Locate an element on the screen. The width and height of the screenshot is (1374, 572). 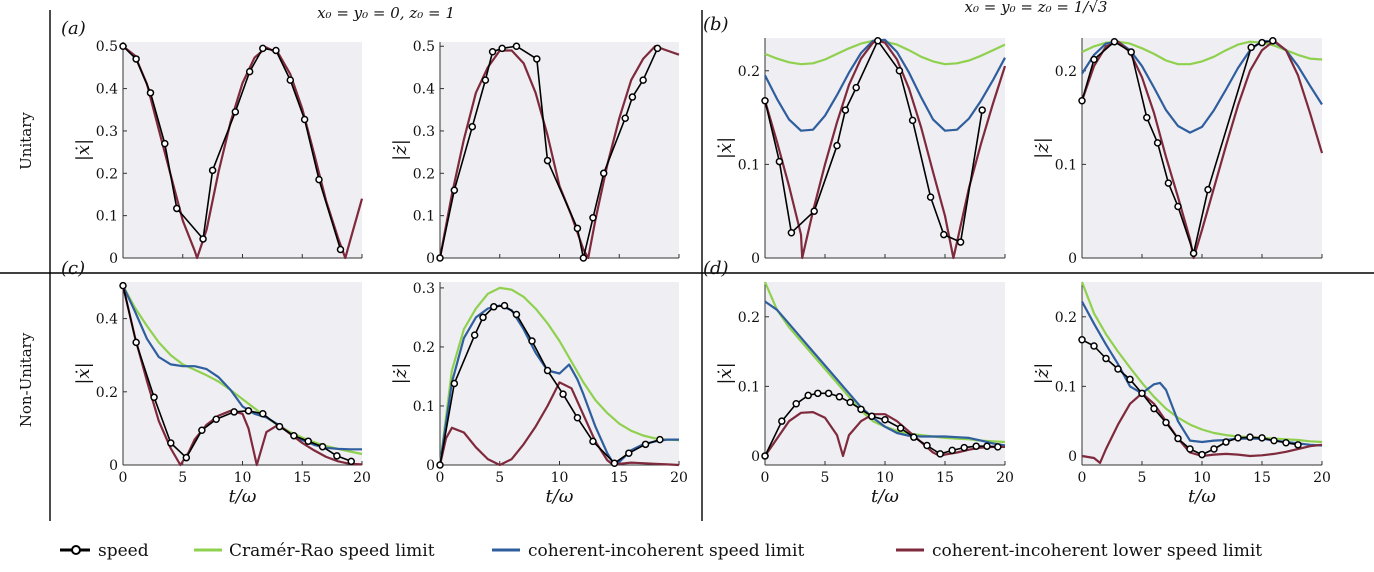
panel-4: 0 0.1 0.2 |ż| is located at coordinates (1178, 152).